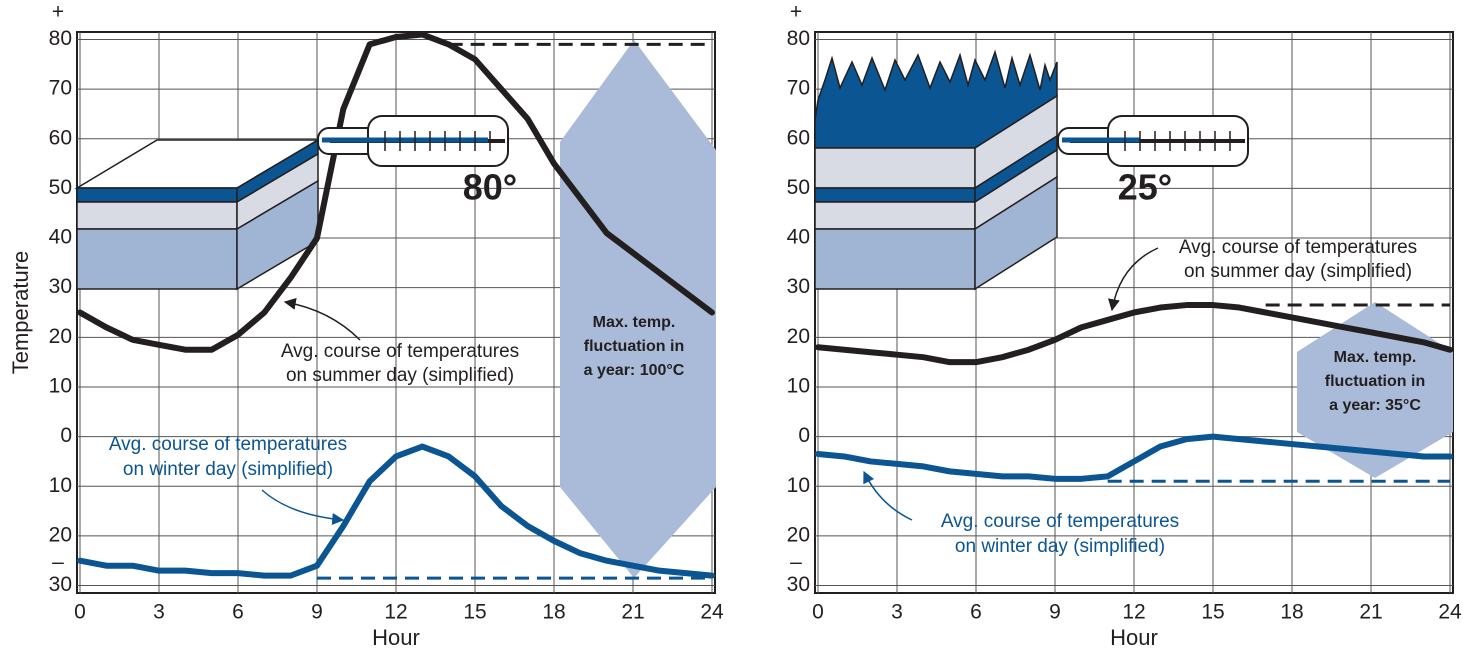  Describe the element at coordinates (634, 370) in the screenshot. I see `fluctuation-label: a year: 100°C` at that location.